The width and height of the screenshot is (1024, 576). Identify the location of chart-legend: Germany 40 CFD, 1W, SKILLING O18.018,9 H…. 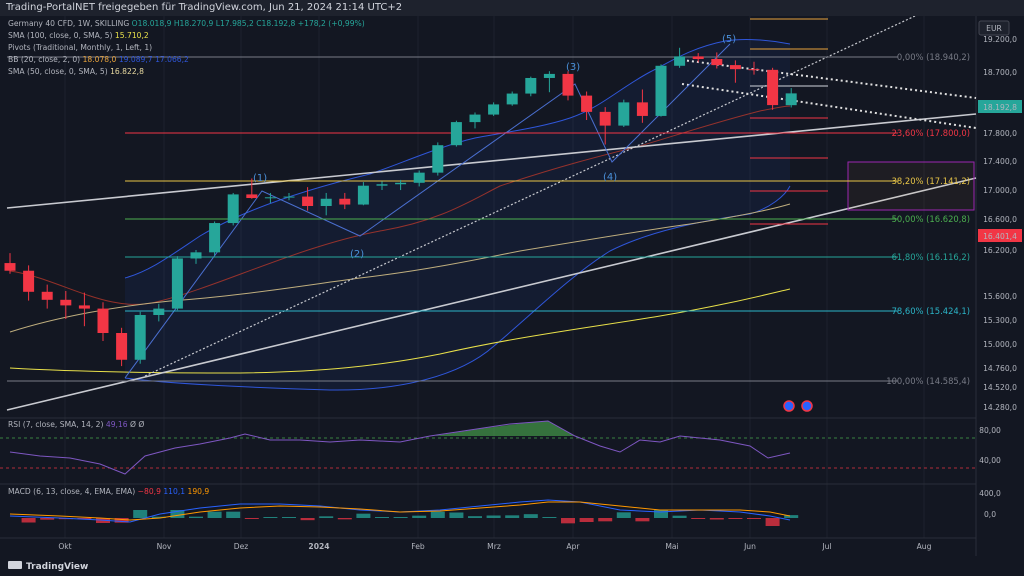
(186, 47).